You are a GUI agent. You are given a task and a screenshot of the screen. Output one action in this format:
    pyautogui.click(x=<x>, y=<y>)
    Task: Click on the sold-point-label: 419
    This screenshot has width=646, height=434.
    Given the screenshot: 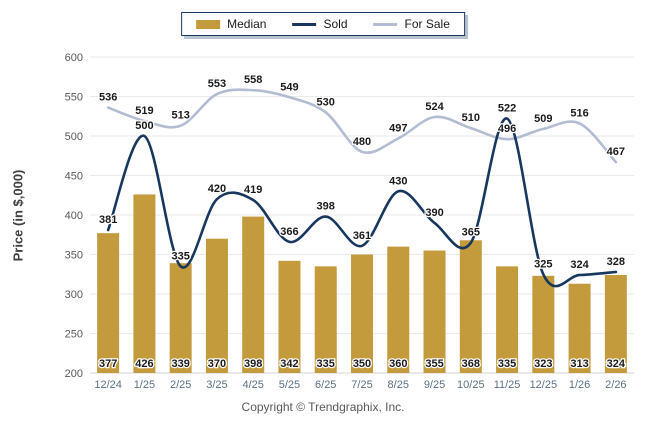 What is the action you would take?
    pyautogui.click(x=253, y=190)
    